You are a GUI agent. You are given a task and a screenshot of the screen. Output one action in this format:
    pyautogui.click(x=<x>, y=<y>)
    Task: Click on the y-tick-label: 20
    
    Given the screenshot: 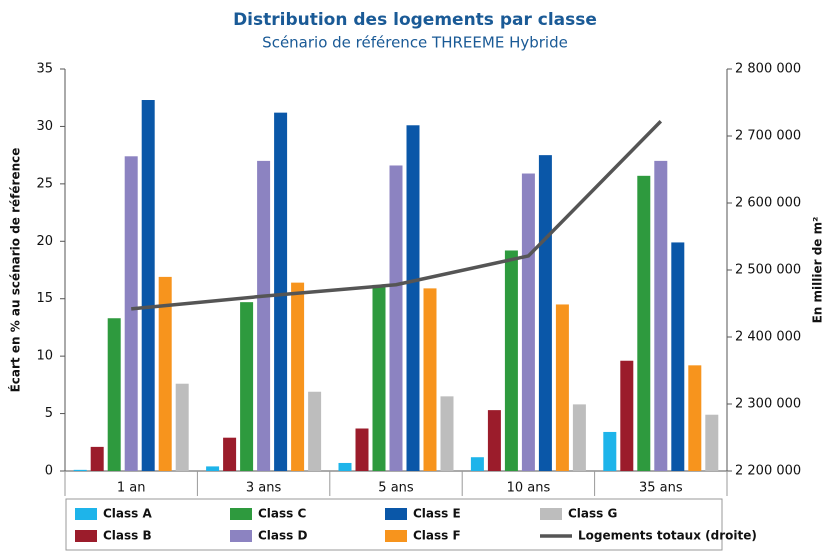 What is the action you would take?
    pyautogui.click(x=44, y=241)
    